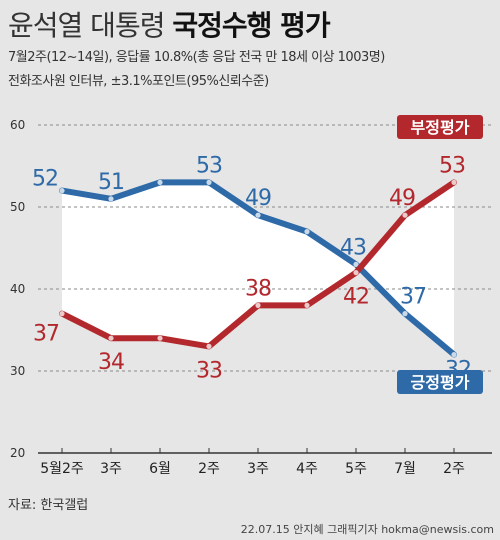 This screenshot has width=500, height=540. Describe the element at coordinates (356, 469) in the screenshot. I see `x-tick-label: 5주` at that location.